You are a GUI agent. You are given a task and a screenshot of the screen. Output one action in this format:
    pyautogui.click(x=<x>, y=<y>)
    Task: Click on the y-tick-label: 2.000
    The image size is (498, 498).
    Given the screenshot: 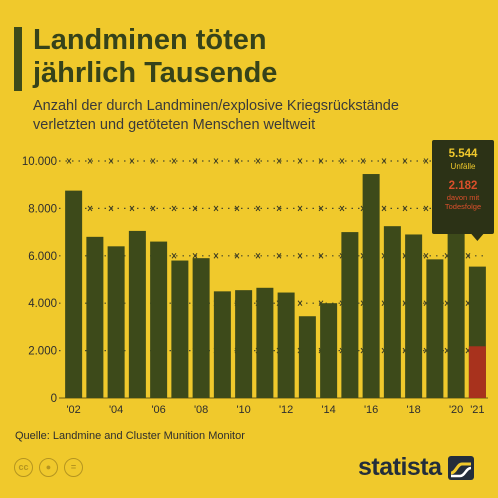 What is the action you would take?
    pyautogui.click(x=42, y=352)
    